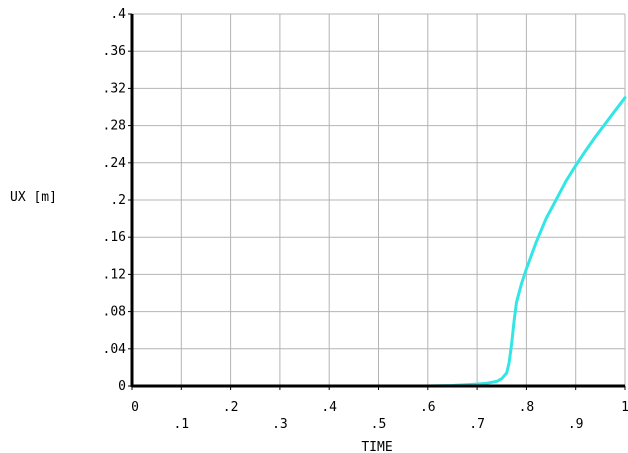 The width and height of the screenshot is (628, 453). What do you see at coordinates (576, 424) in the screenshot?
I see `x-tick-label-9: .9` at bounding box center [576, 424].